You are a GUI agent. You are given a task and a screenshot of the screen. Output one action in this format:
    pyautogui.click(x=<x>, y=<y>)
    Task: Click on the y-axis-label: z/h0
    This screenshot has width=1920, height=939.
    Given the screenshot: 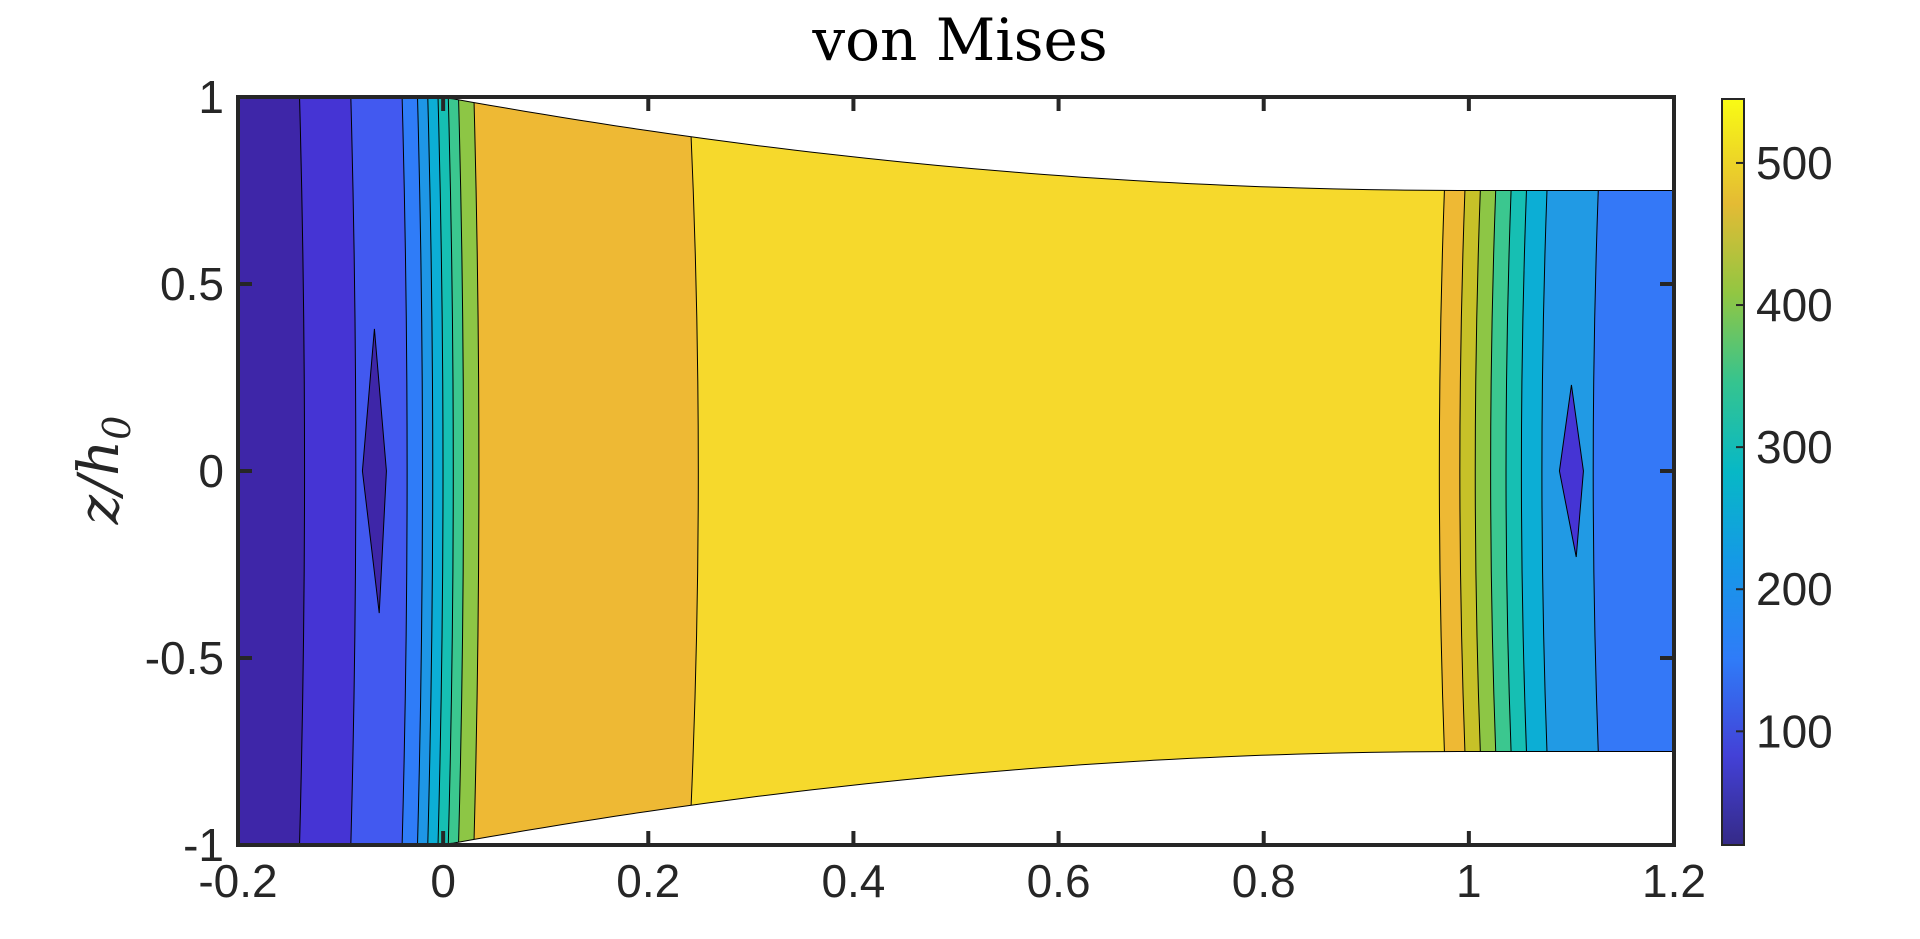 What is the action you would take?
    pyautogui.click(x=103, y=471)
    